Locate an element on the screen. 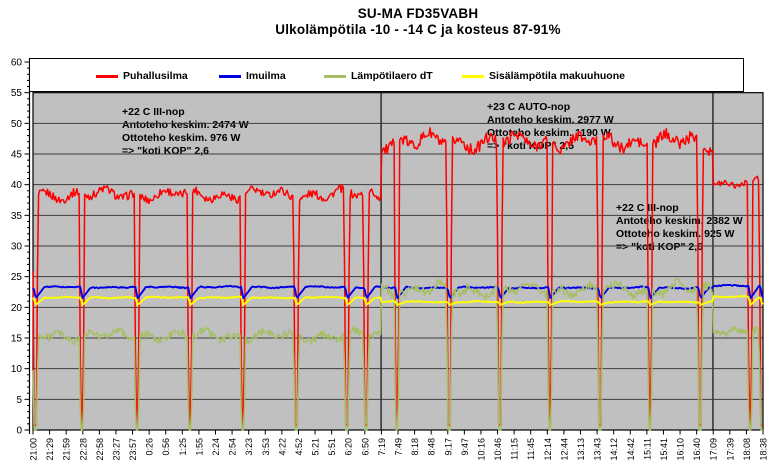 The height and width of the screenshot is (472, 772). x-tick-label: 17:39 is located at coordinates (730, 449).